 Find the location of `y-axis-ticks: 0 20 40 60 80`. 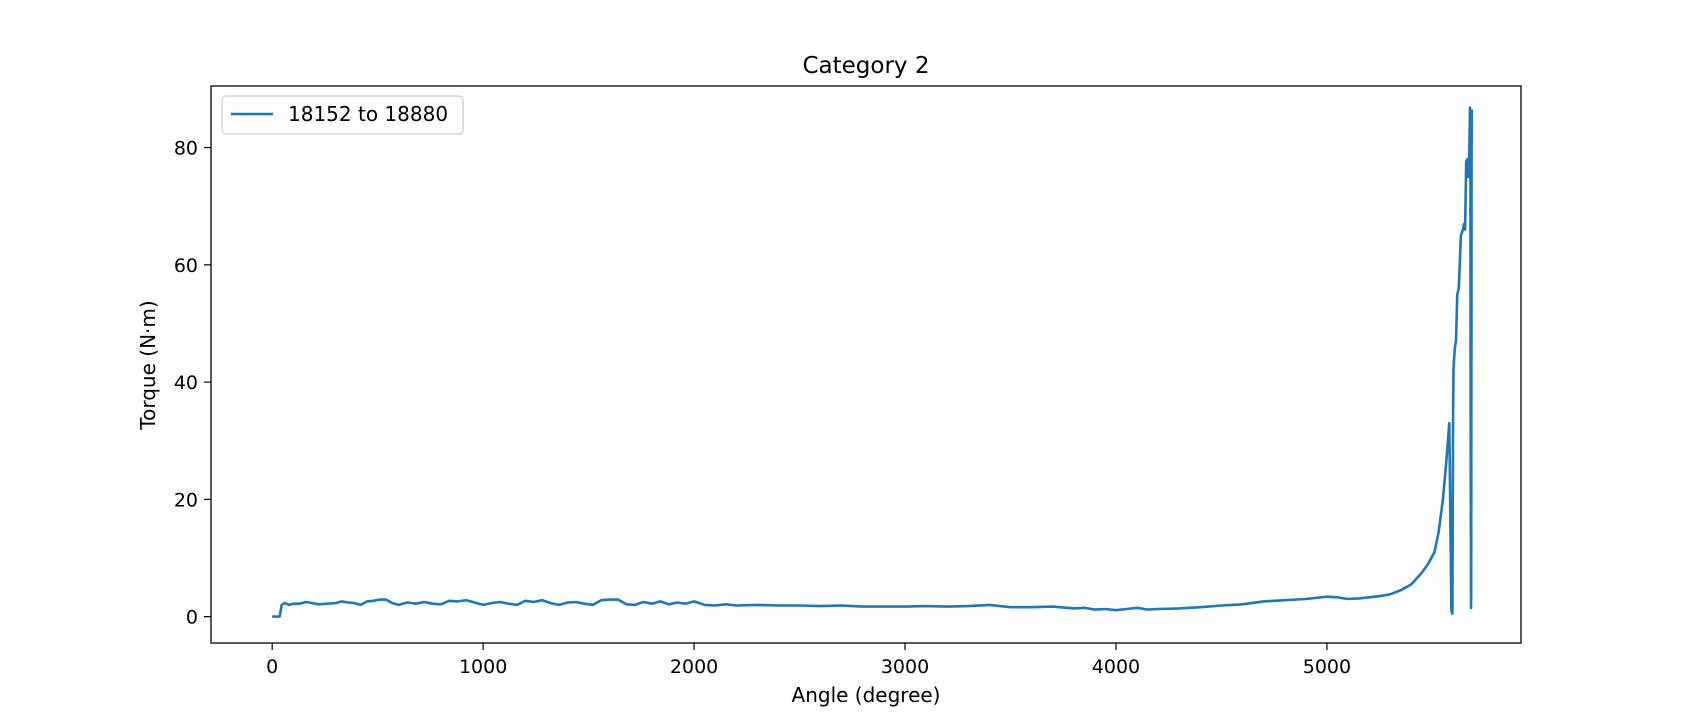

y-axis-ticks: 0 20 40 60 80 is located at coordinates (192, 383).